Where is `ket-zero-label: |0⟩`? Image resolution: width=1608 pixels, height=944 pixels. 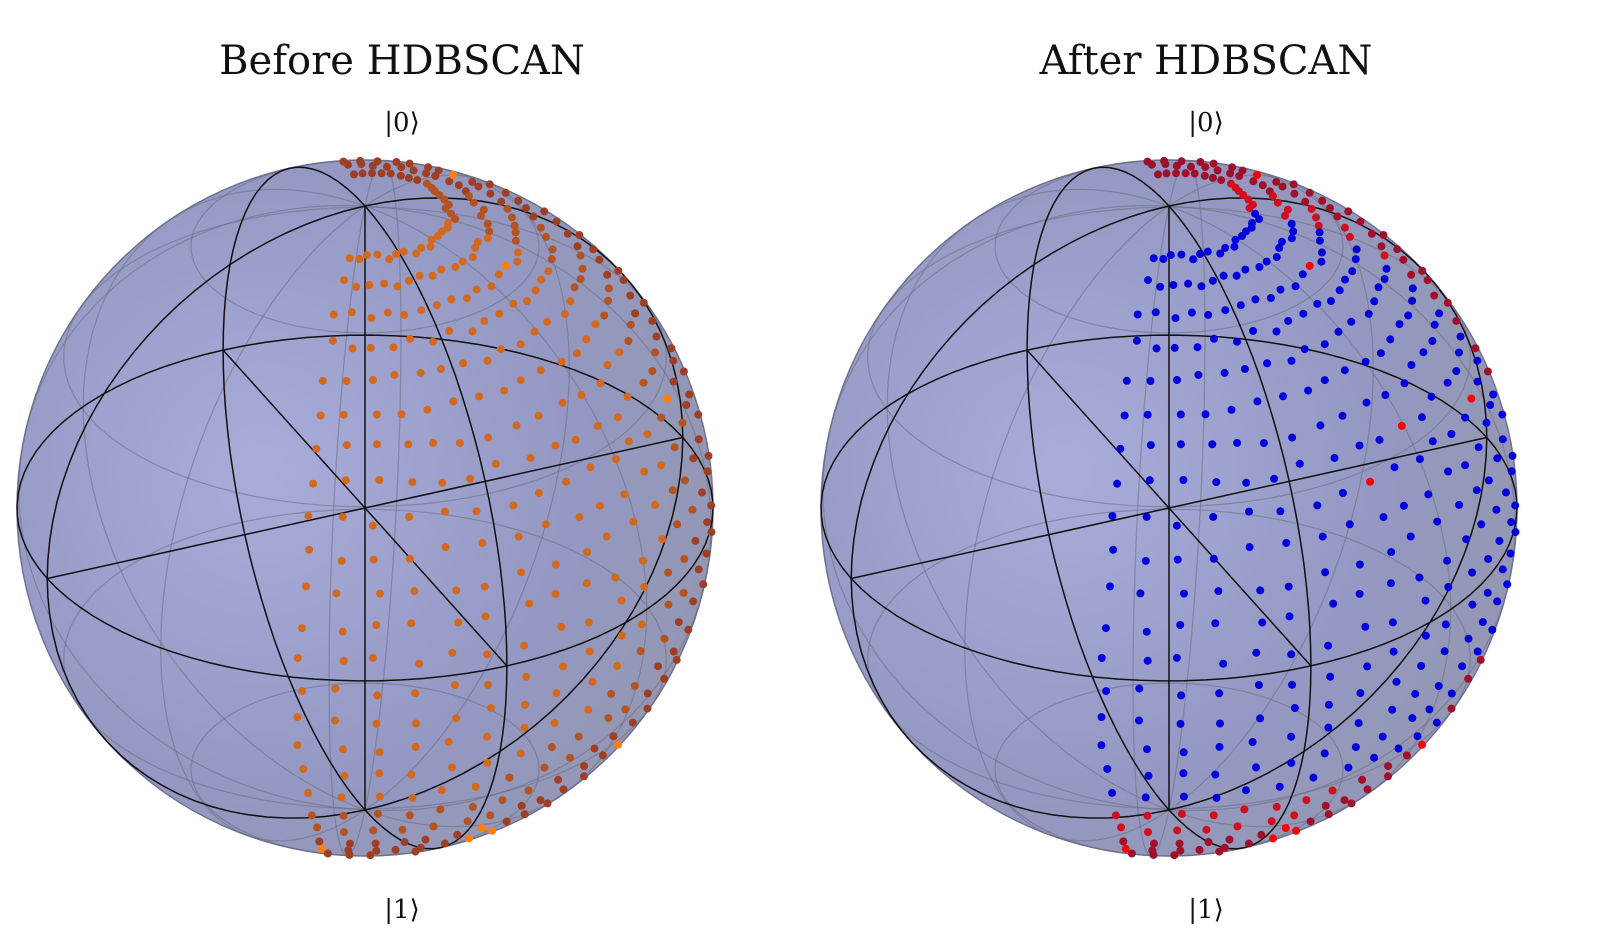
ket-zero-label: |0⟩ is located at coordinates (402, 123).